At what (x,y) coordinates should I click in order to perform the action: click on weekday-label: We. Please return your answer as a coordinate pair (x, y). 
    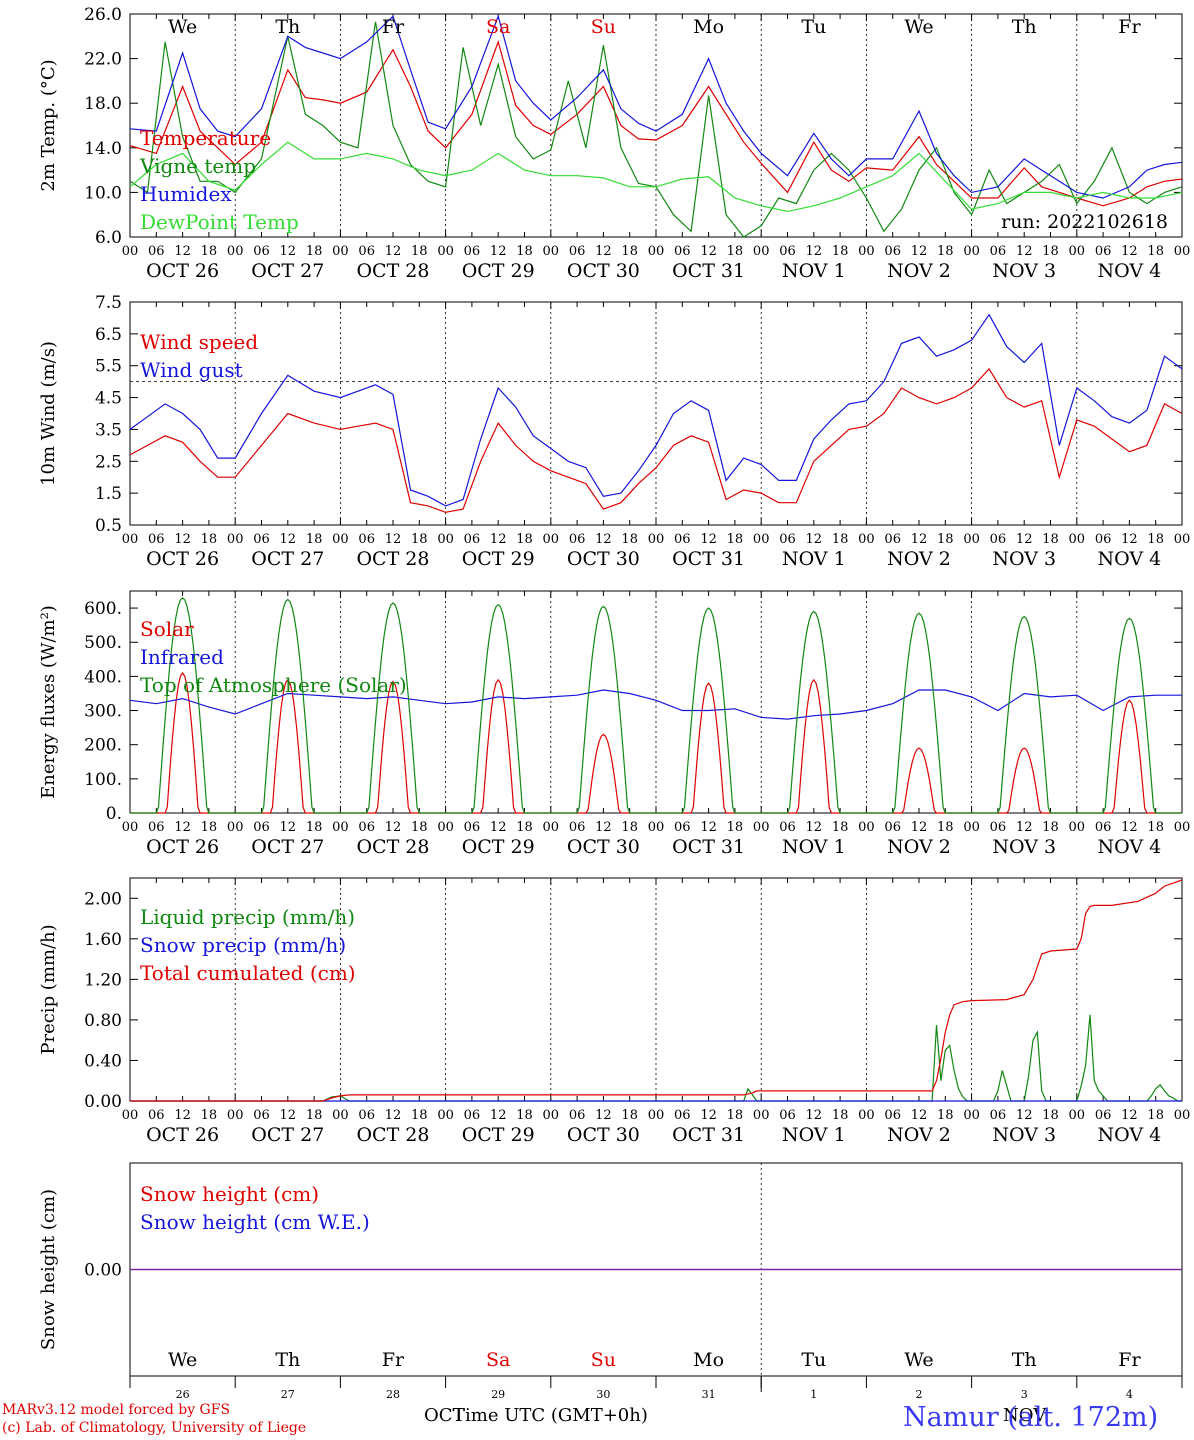
    Looking at the image, I should click on (918, 1360).